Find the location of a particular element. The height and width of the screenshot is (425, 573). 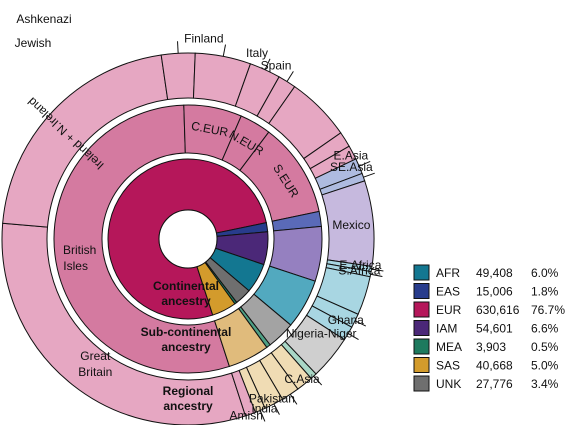

regional-label-c-asia-leader is located at coordinates (318, 380).